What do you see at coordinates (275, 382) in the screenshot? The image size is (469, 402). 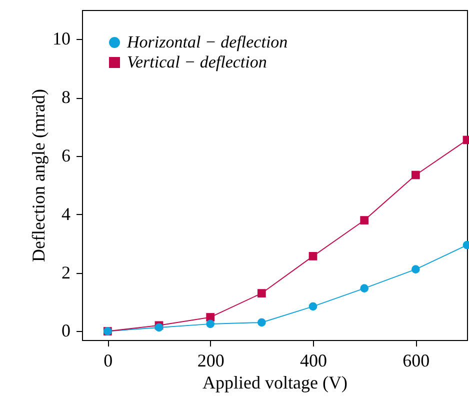 I see `x-axis-title: Applied voltage (V)` at bounding box center [275, 382].